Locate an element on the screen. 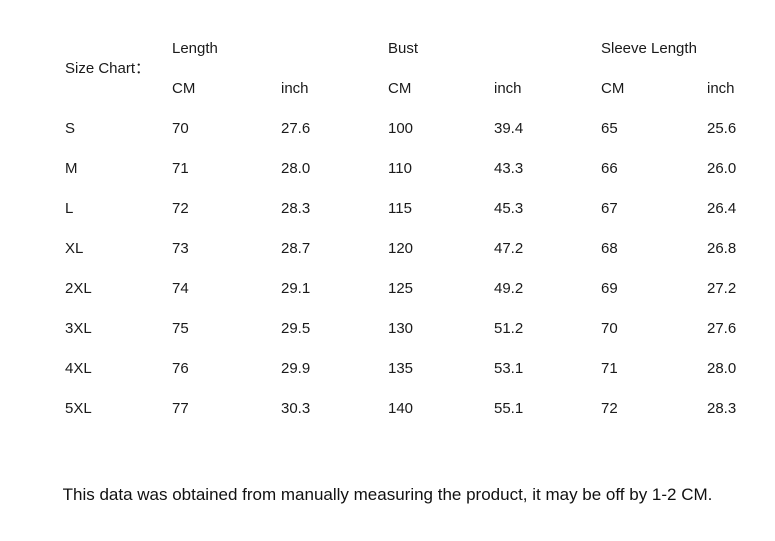 This screenshot has width=775, height=541. measurement-value: 47.2 is located at coordinates (509, 248).